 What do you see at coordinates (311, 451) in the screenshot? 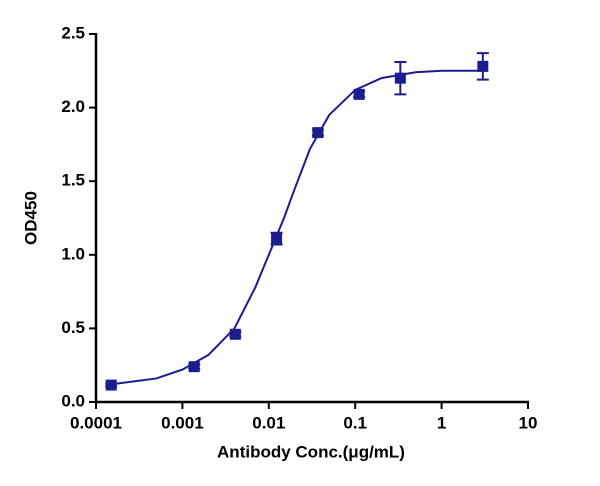
I see `x-axis-label: Antibody Conc.(μg/mL)` at bounding box center [311, 451].